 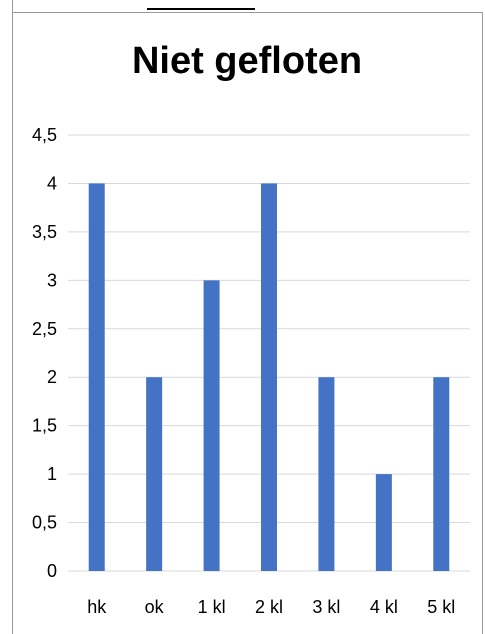 What do you see at coordinates (211, 425) in the screenshot?
I see `bar-1-kl` at bounding box center [211, 425].